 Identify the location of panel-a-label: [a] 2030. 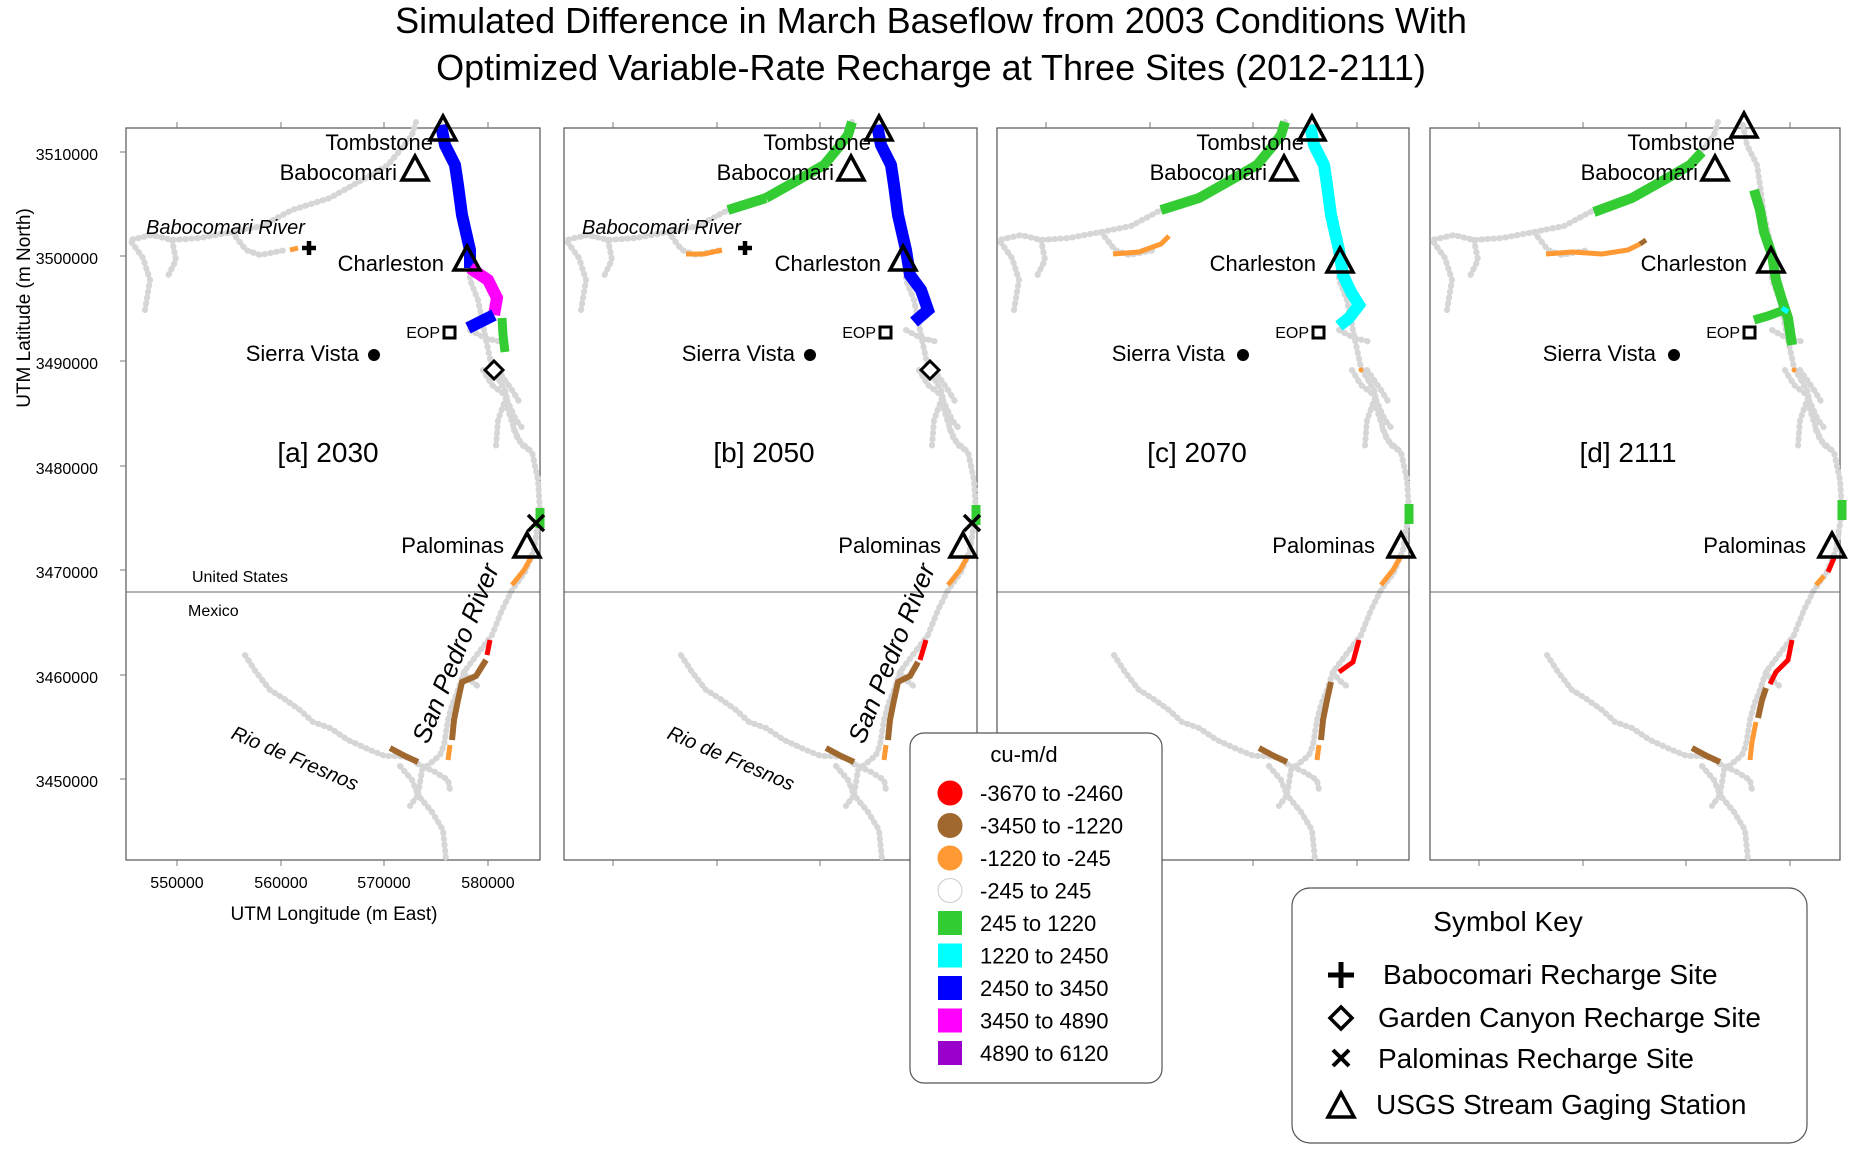
(327, 452).